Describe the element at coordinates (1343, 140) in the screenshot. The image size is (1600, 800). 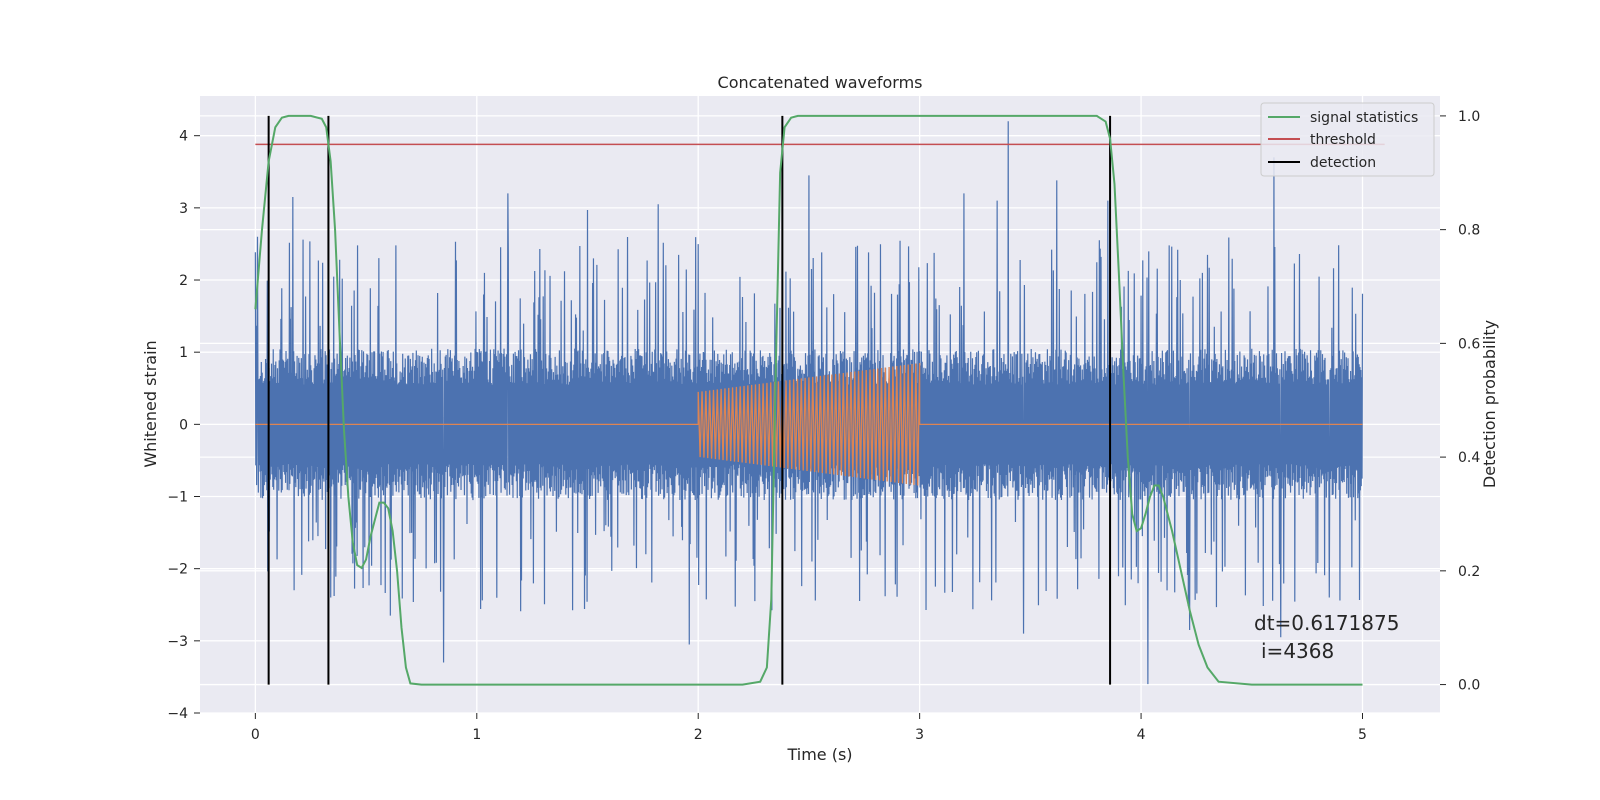
I see `legend-label-threshold: threshold` at that location.